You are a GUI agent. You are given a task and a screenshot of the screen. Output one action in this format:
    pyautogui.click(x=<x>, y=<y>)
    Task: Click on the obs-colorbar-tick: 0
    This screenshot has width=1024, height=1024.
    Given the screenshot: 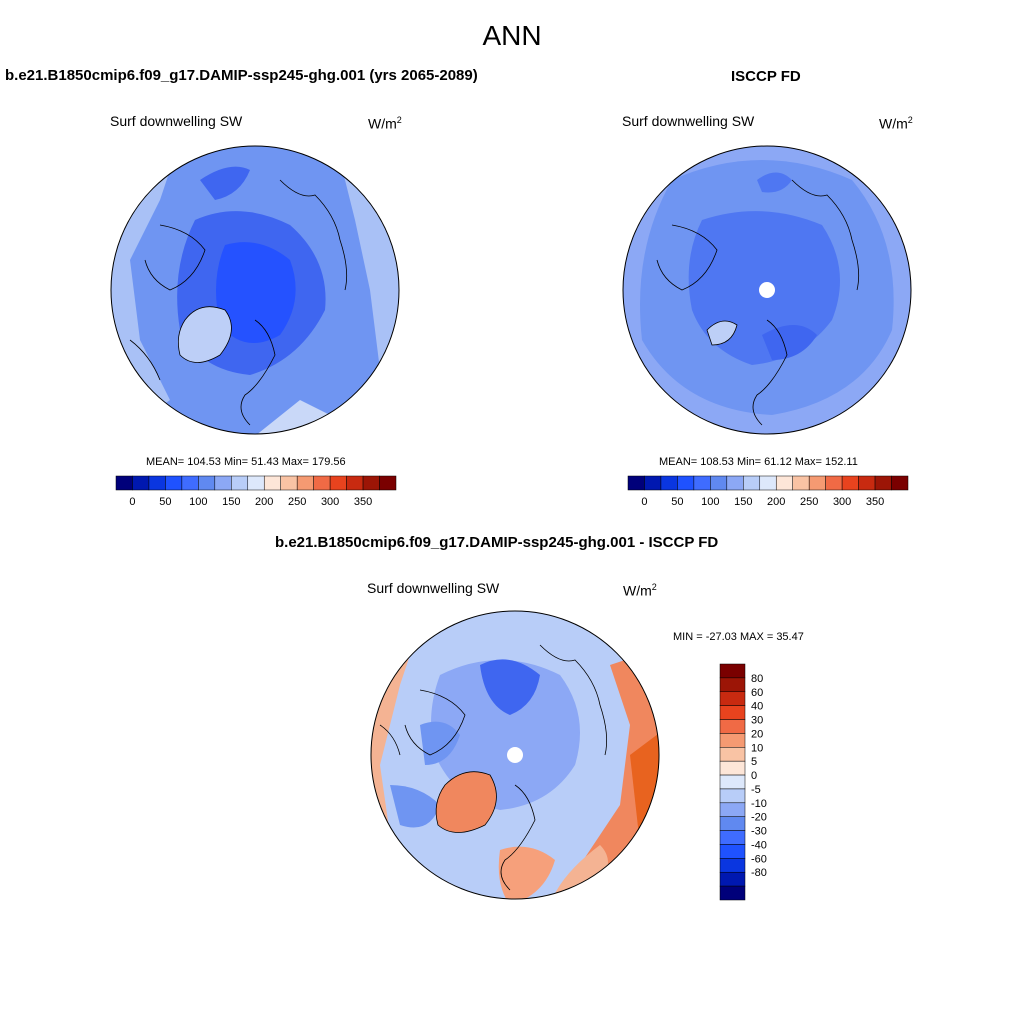 What is the action you would take?
    pyautogui.click(x=644, y=502)
    